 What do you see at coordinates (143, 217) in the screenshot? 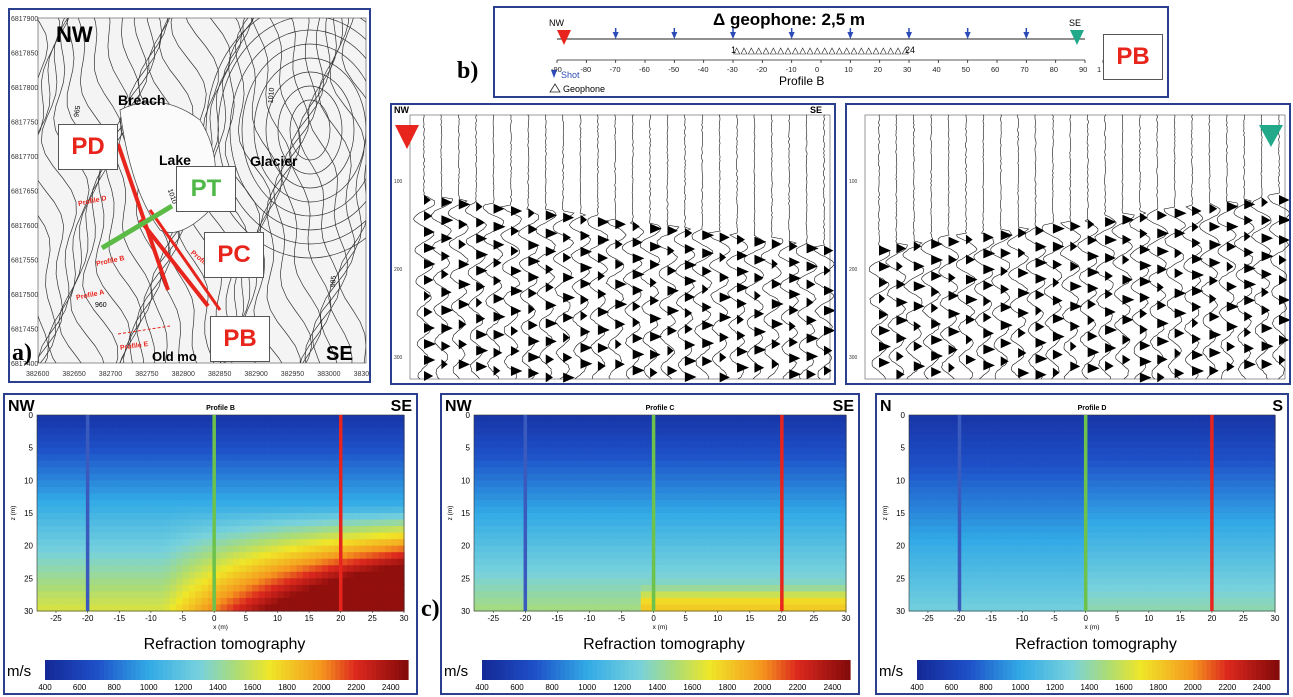
I see `map-profile-d-line` at bounding box center [143, 217].